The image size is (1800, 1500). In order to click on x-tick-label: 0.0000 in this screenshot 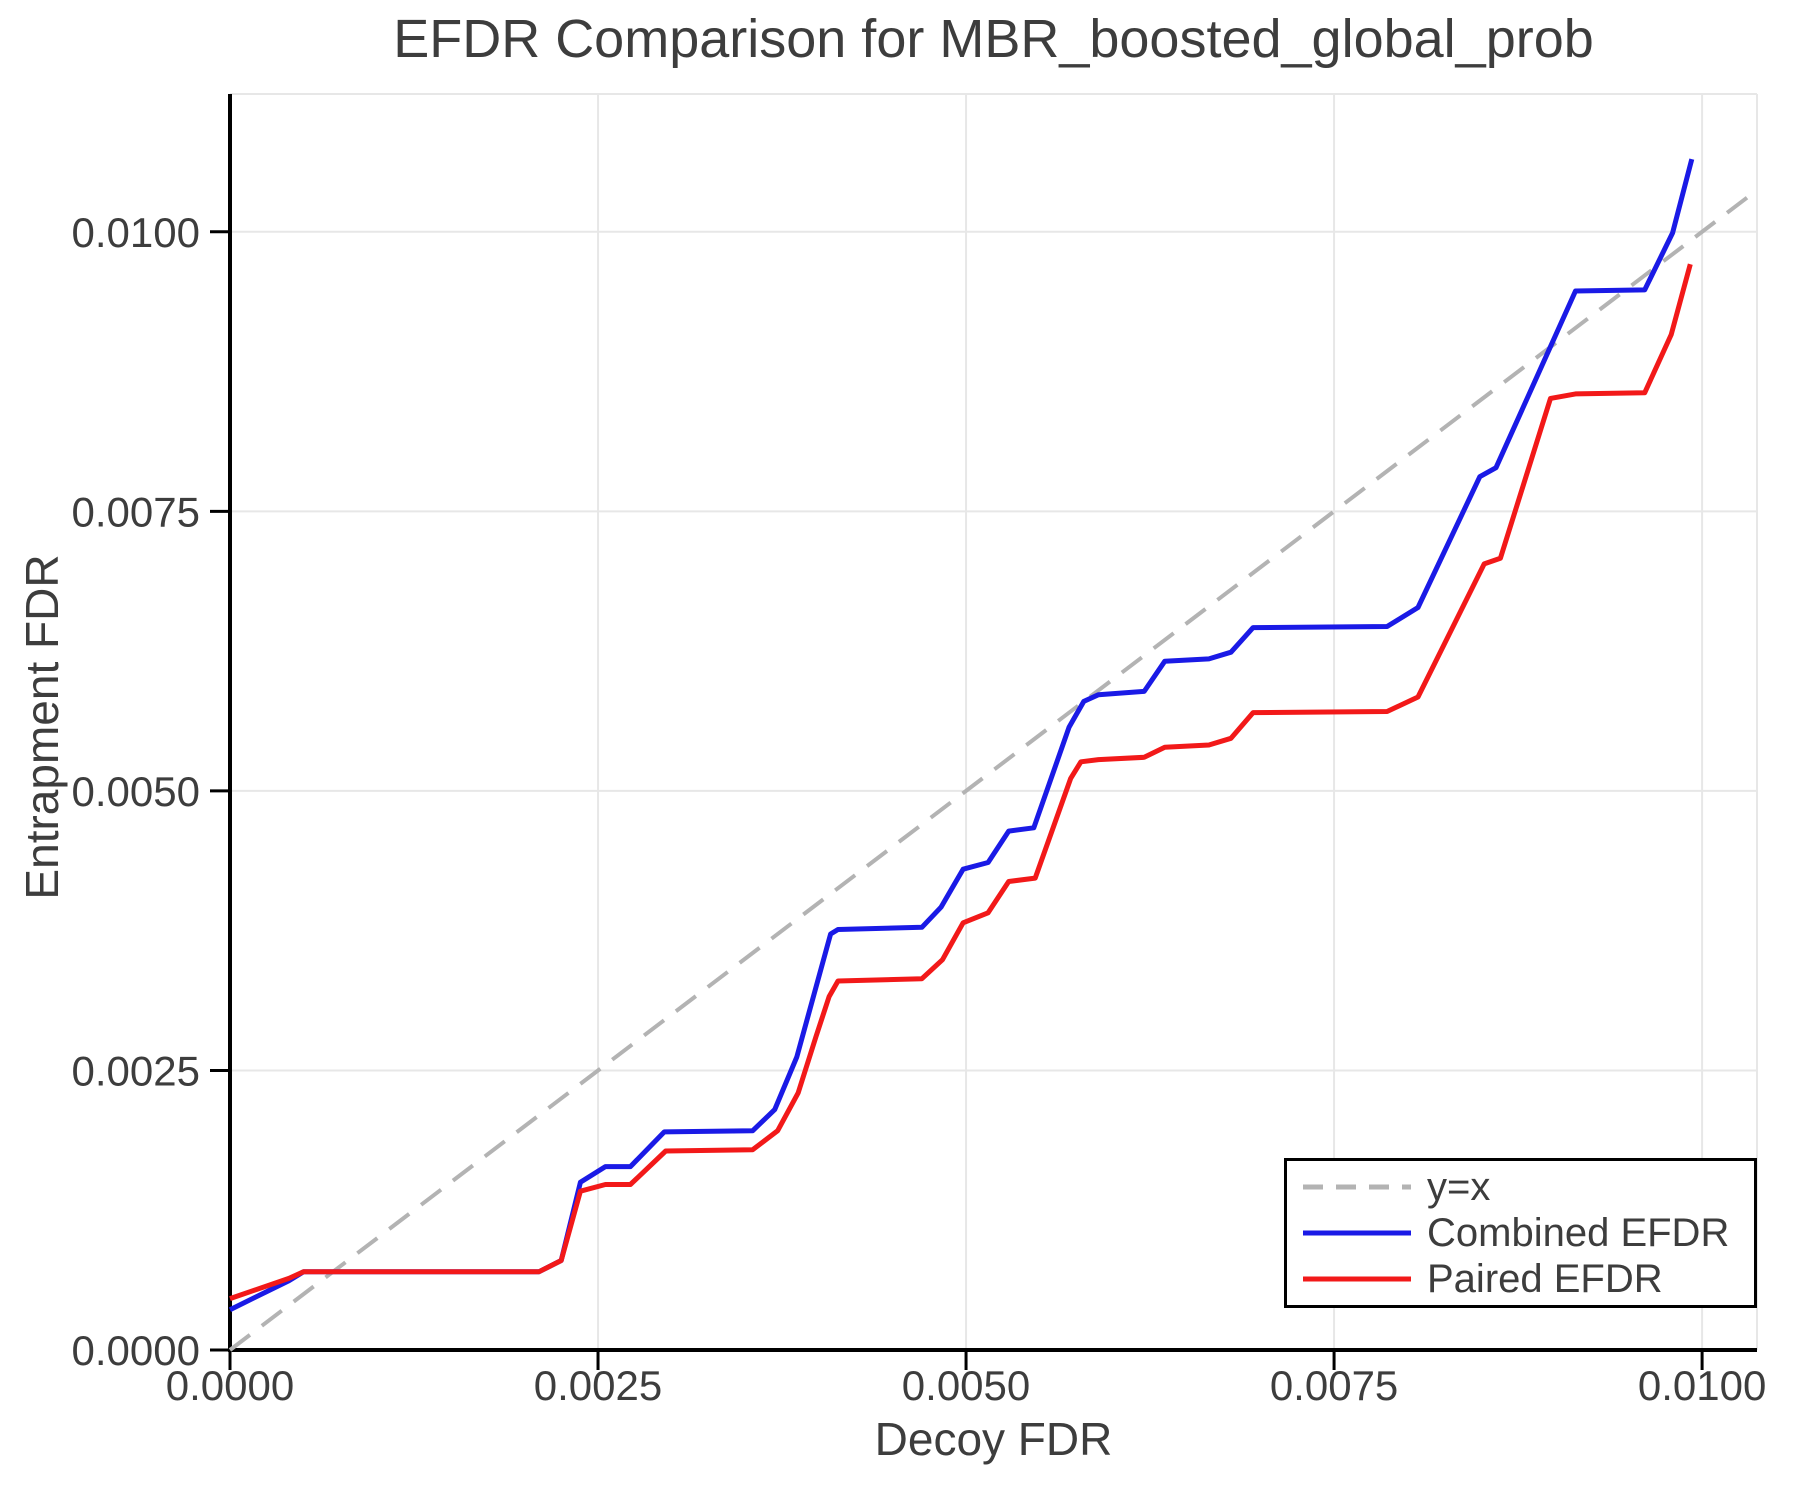, I will do `click(230, 1385)`.